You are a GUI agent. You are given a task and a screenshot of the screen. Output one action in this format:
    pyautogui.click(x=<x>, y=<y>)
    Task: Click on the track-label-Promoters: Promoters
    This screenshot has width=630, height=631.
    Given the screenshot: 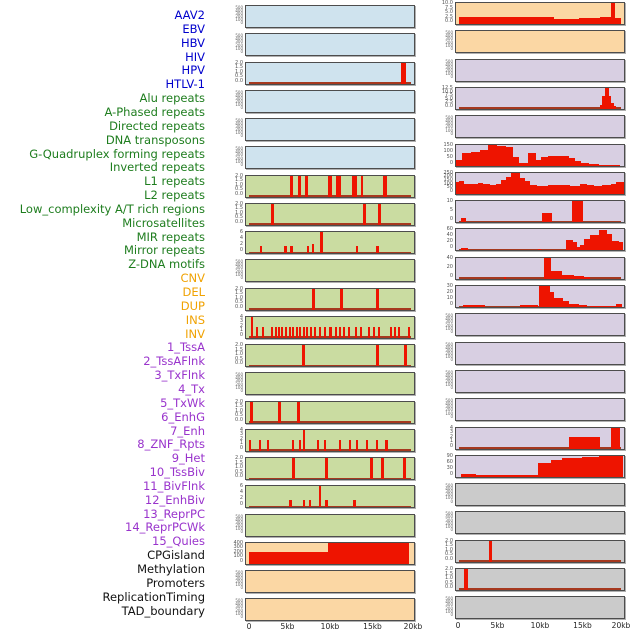 What is the action you would take?
    pyautogui.click(x=102, y=583)
    